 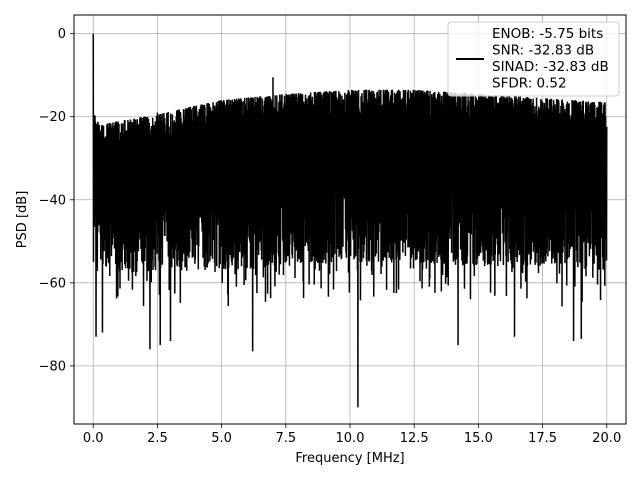 What do you see at coordinates (52, 117) in the screenshot?
I see `y-tick-label: −20` at bounding box center [52, 117].